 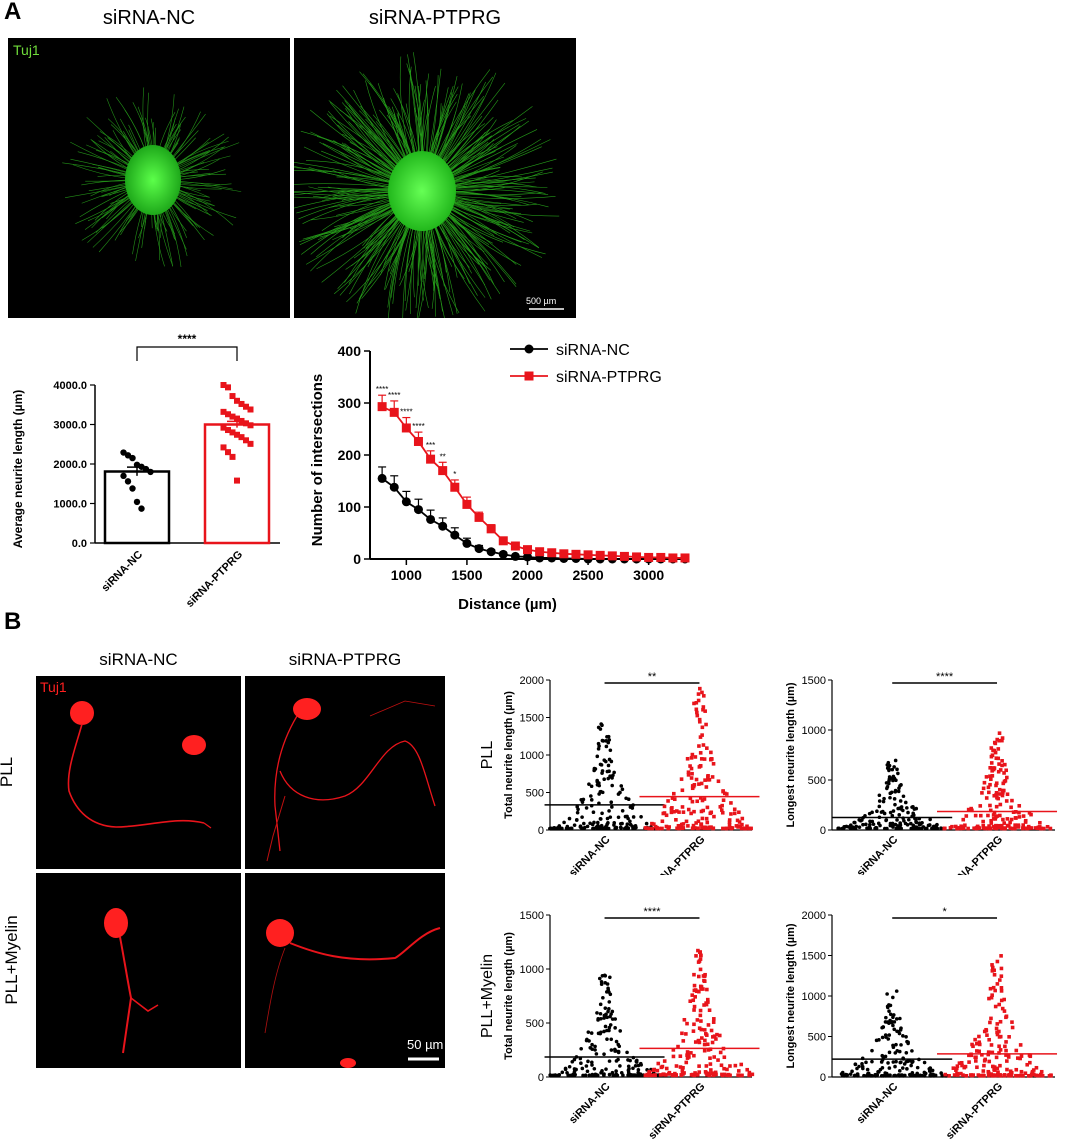 I want to click on annotation: ****, so click(x=382, y=389).